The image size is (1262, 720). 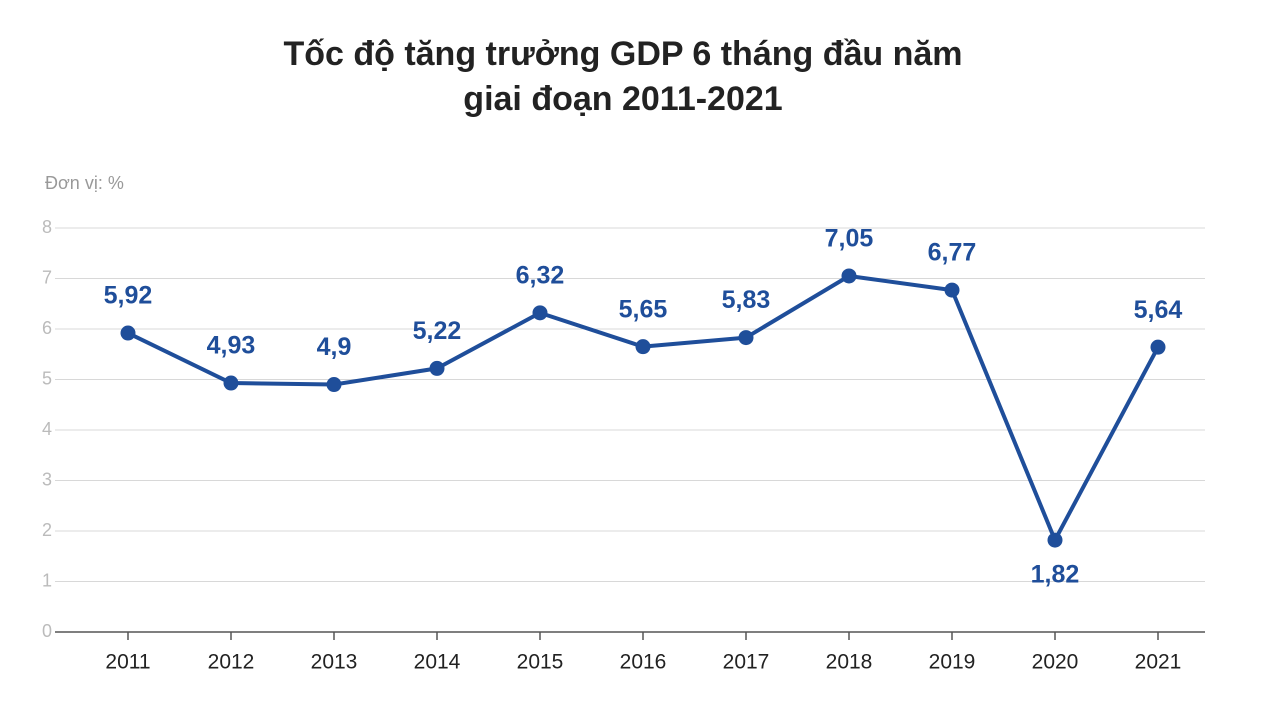 I want to click on data-label: 5,92, so click(x=128, y=296).